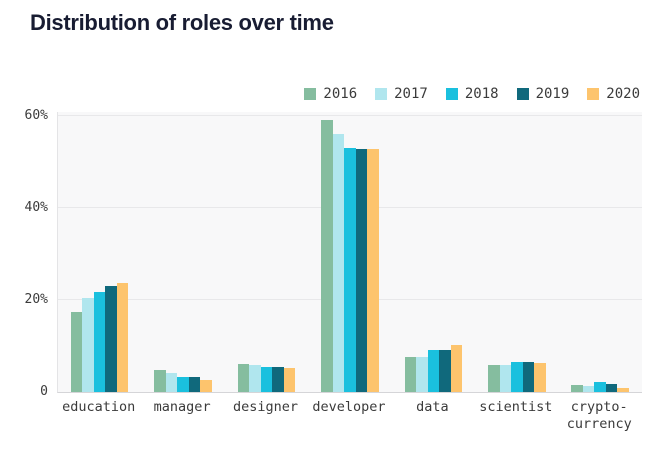 Image resolution: width=658 pixels, height=457 pixels. I want to click on x-label-scientist: scientist, so click(516, 407).